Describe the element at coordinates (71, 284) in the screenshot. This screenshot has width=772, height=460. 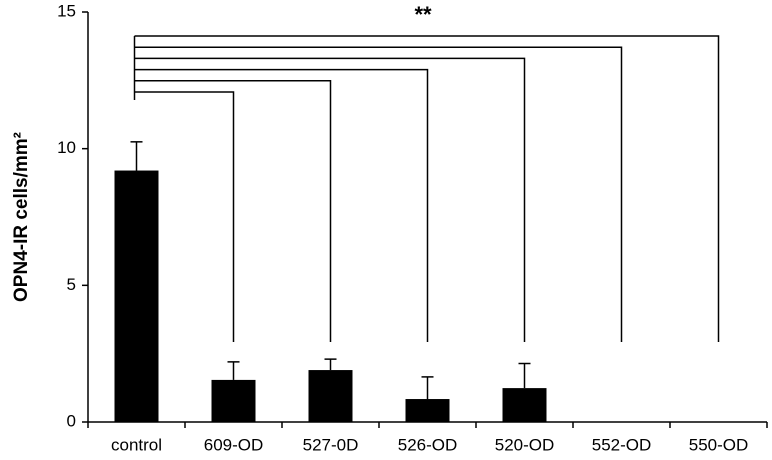
I see `y-tick-label: 5` at that location.